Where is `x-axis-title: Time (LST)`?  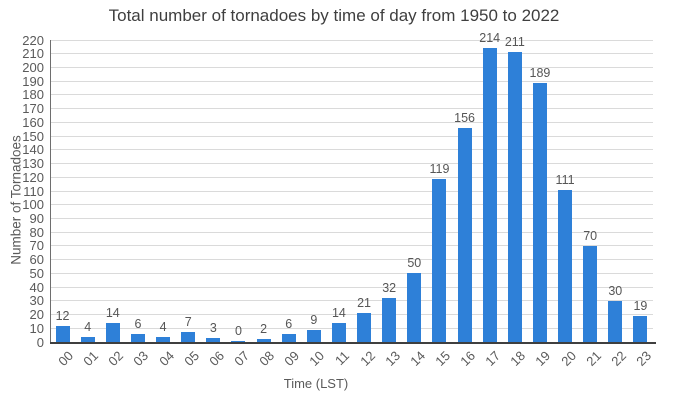
x-axis-title: Time (LST) is located at coordinates (316, 383).